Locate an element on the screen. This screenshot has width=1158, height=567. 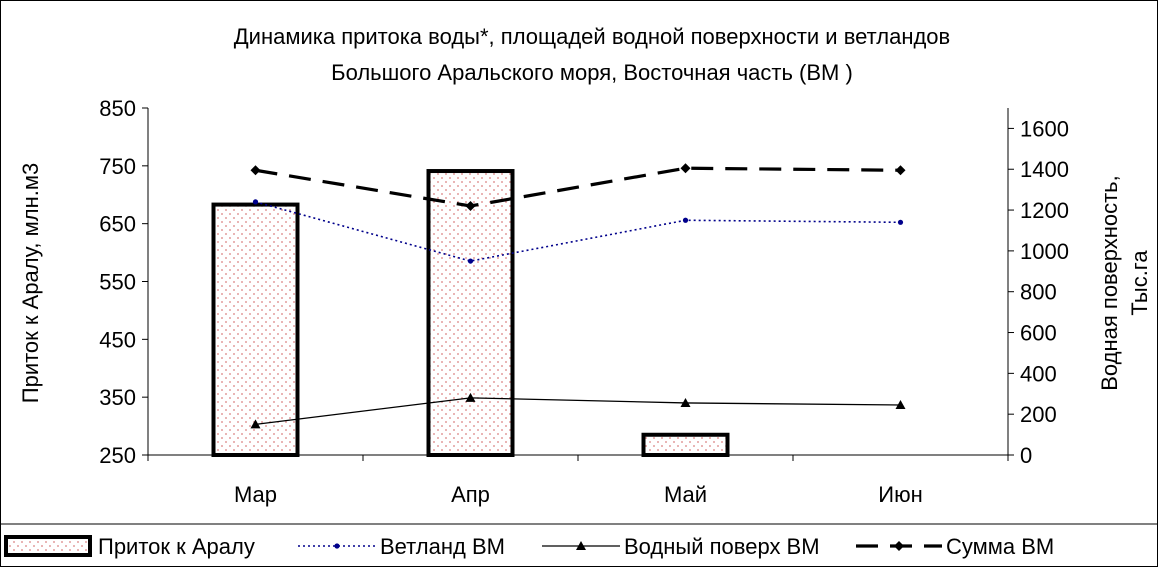
y-left-tick-label: 250 is located at coordinates (117, 455).